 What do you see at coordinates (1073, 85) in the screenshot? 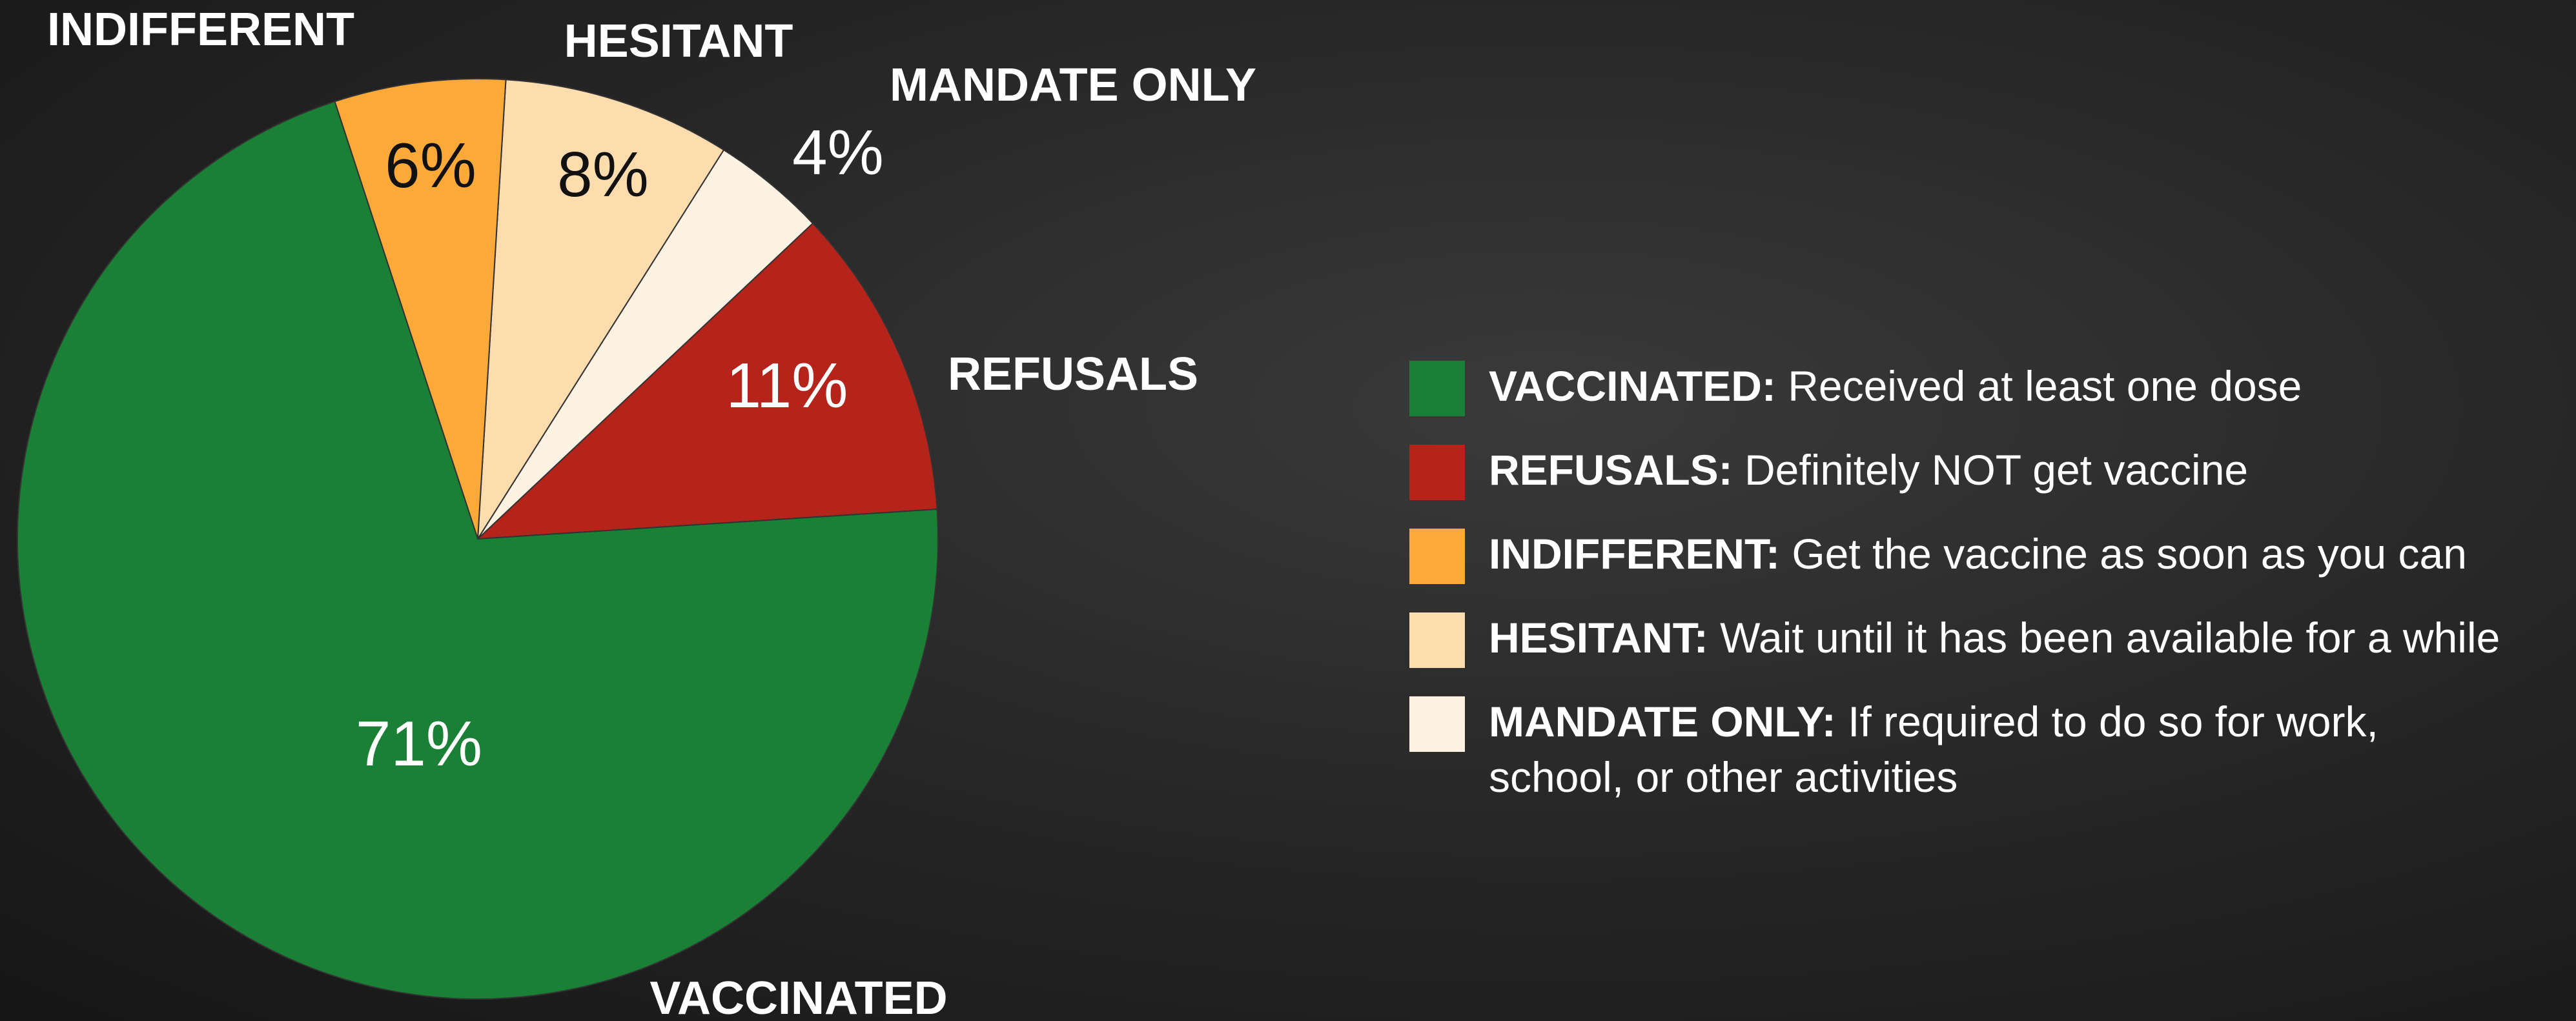
I see `category-label: MANDATE ONLY` at bounding box center [1073, 85].